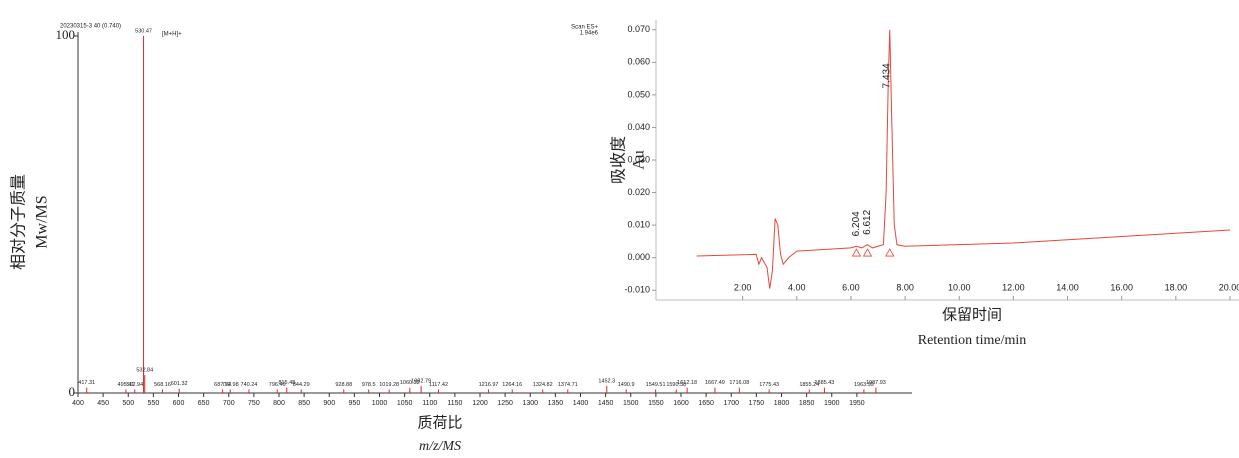 The image size is (1239, 458). Describe the element at coordinates (162, 385) in the screenshot. I see `peak-label: 568.16` at that location.